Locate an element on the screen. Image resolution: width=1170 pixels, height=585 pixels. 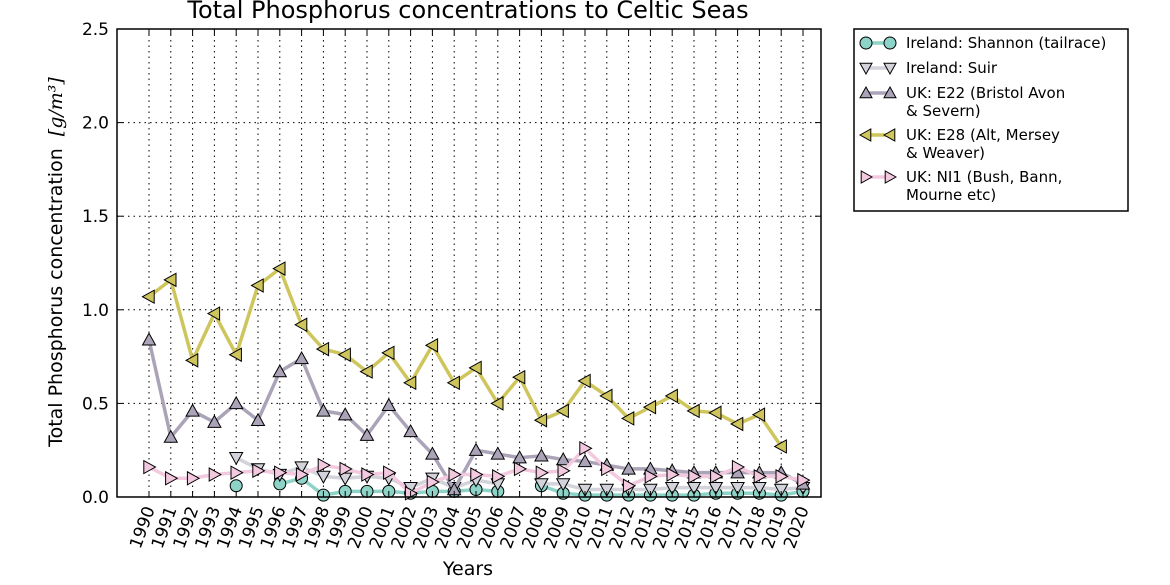
y-tick-label: 1.0 is located at coordinates (95, 311).